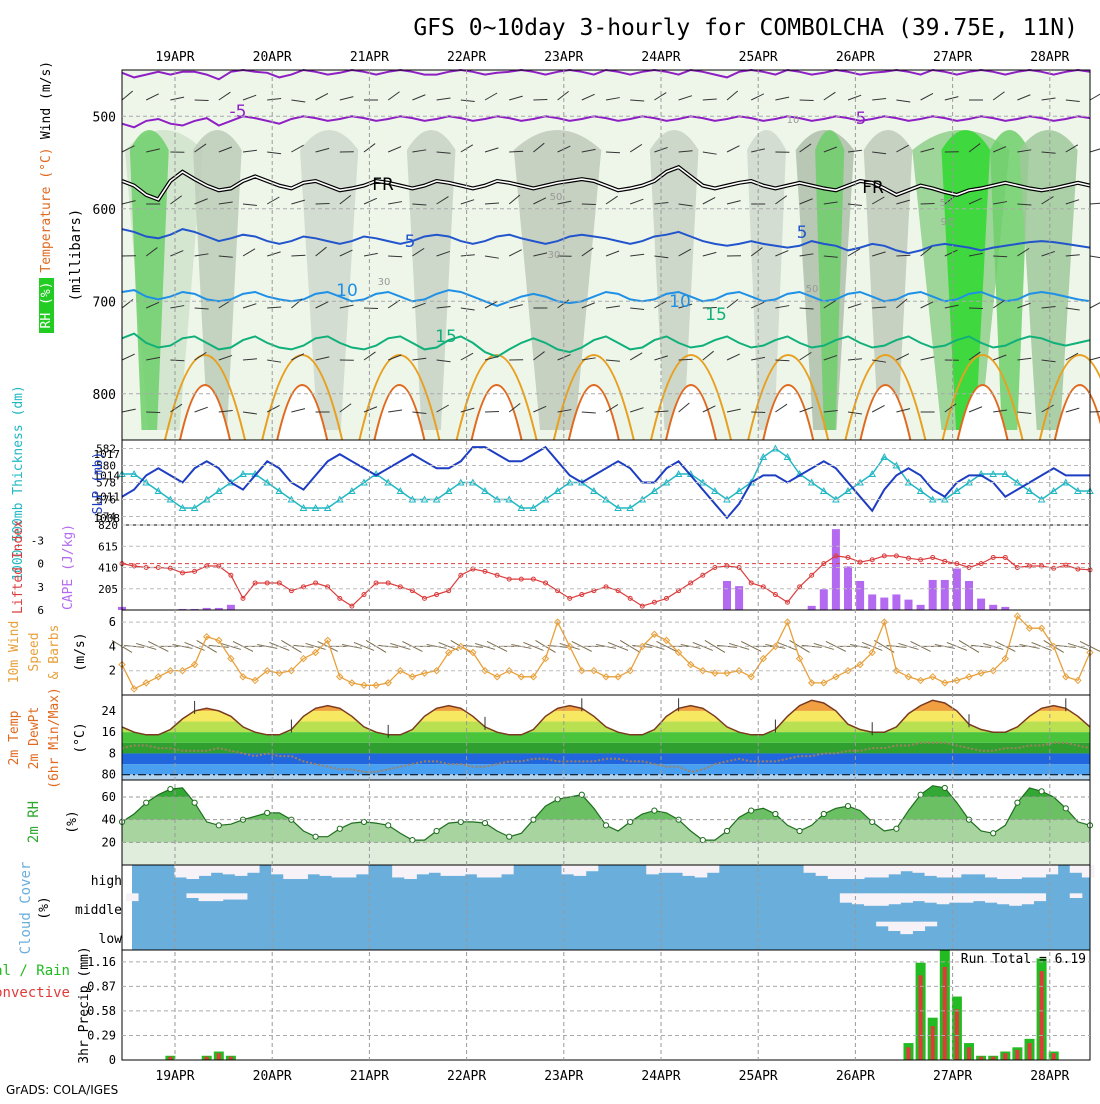  I want to click on cloud-level-label: high, so click(106, 881).